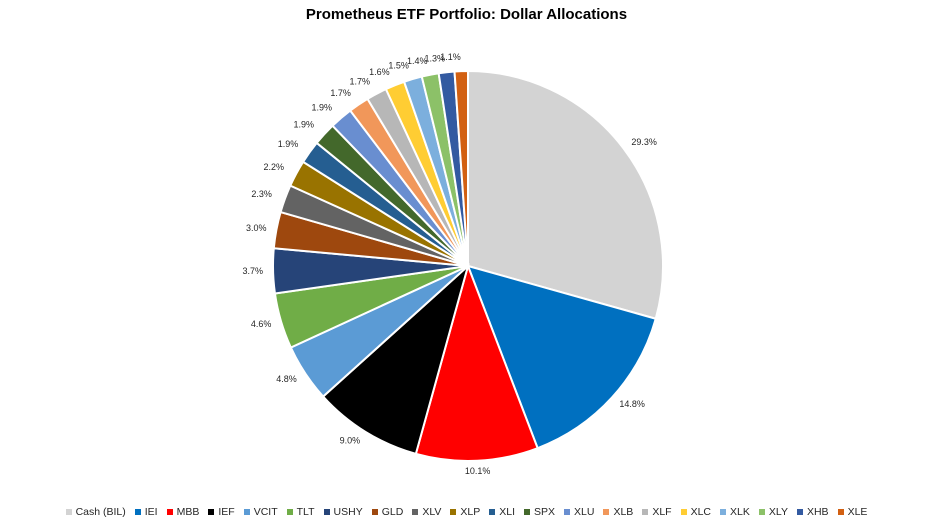 The width and height of the screenshot is (933, 529). I want to click on legend-label: XLF, so click(662, 512).